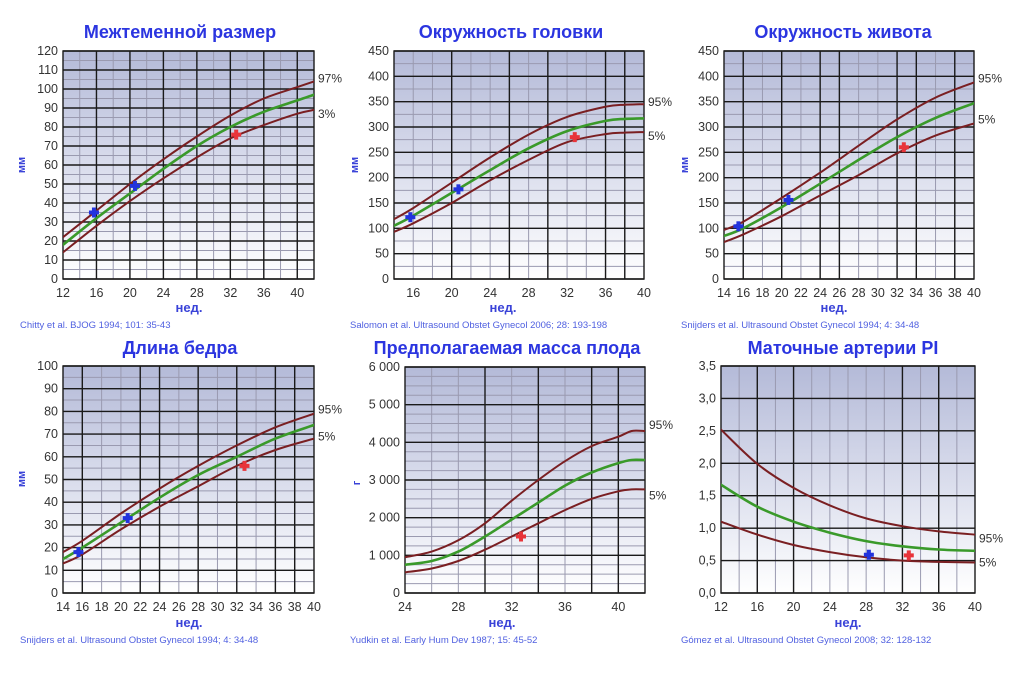 Image resolution: width=1024 pixels, height=677 pixels. Describe the element at coordinates (708, 203) in the screenshot. I see `y-tick-label: 150` at that location.